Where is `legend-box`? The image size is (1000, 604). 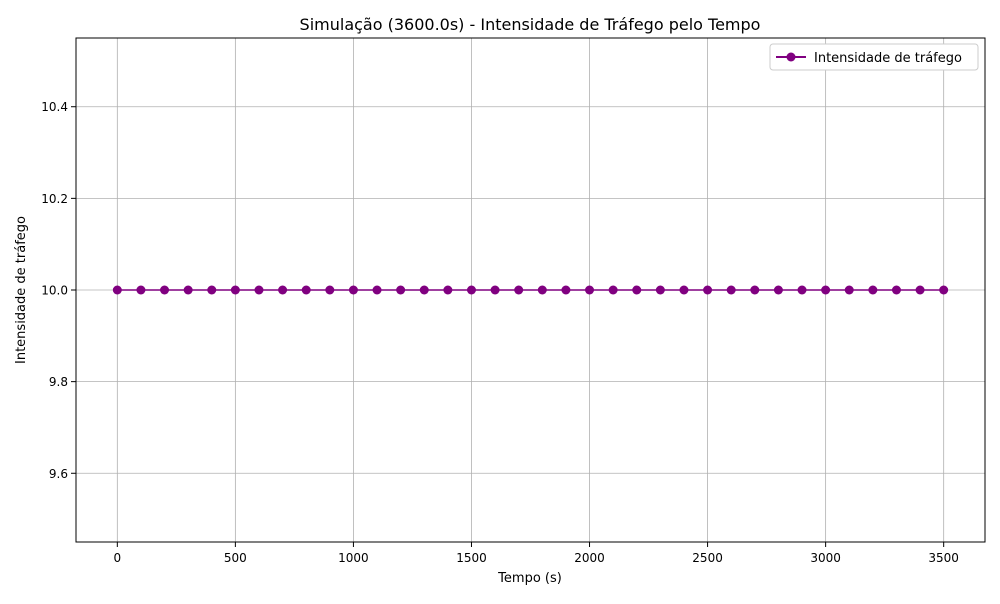 legend-box is located at coordinates (874, 57).